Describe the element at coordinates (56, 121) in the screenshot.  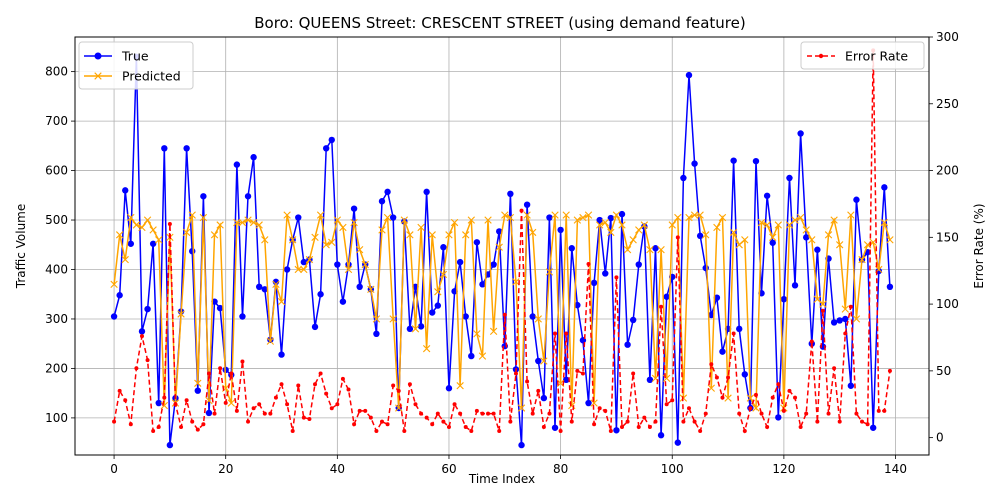
I see `y-left-tick-label: 700` at that location.